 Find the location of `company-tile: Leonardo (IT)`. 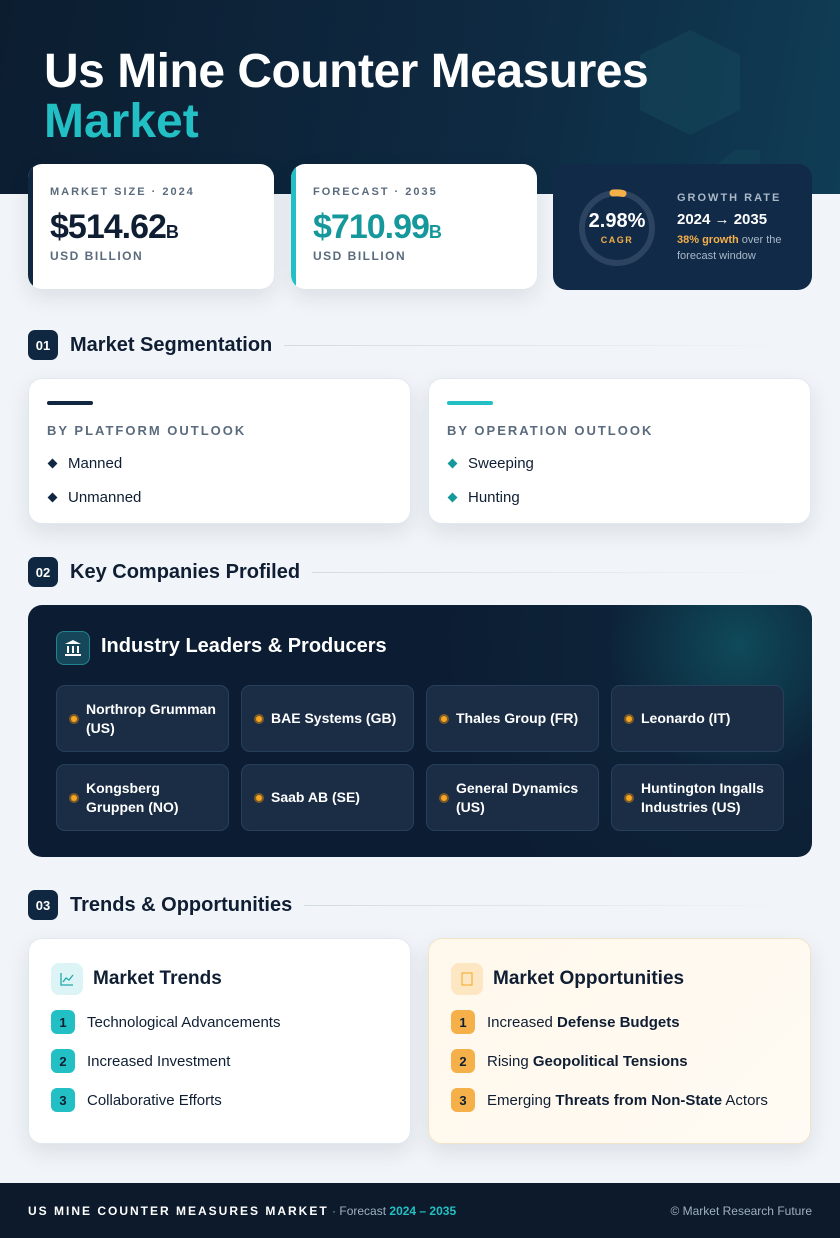

company-tile: Leonardo (IT) is located at coordinates (697, 718).